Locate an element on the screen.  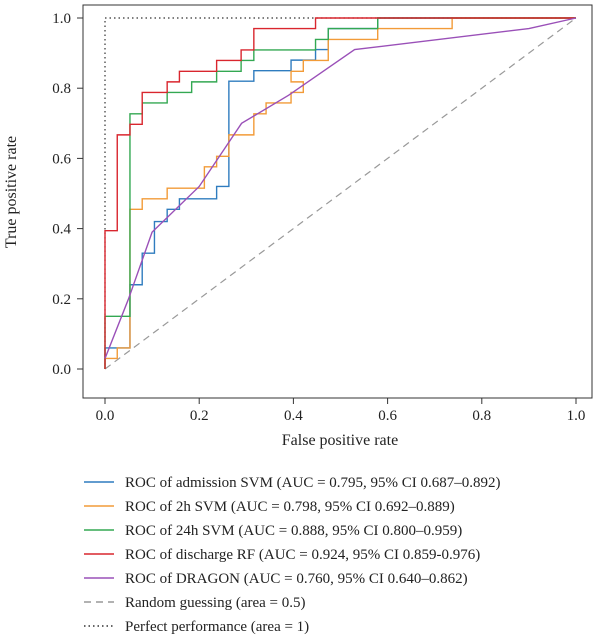
x-tick-label: 0.0 is located at coordinates (105, 416).